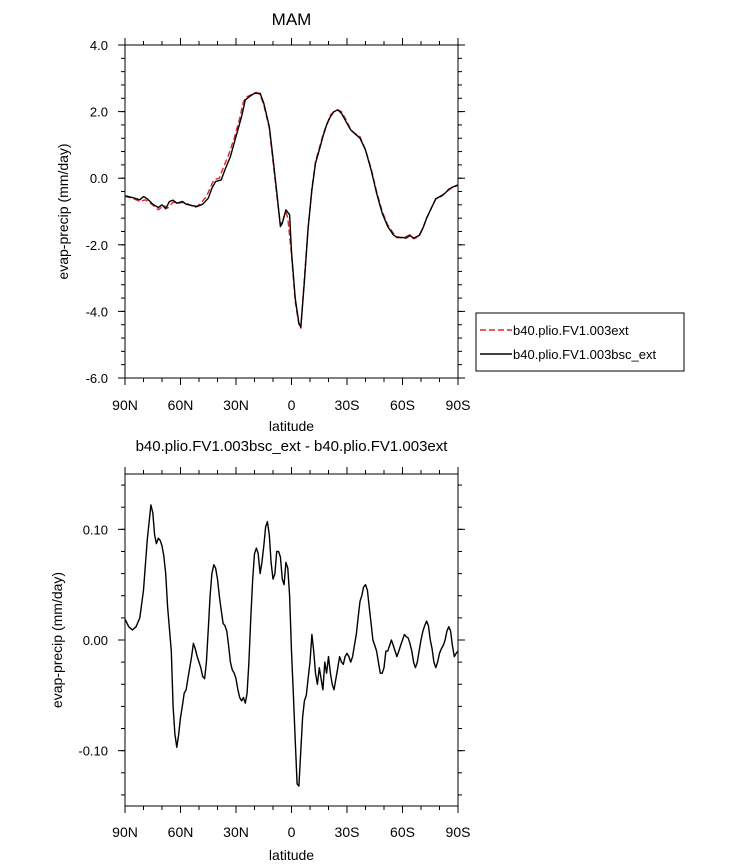  What do you see at coordinates (95, 640) in the screenshot?
I see `y-tick-label: 0.00` at bounding box center [95, 640].